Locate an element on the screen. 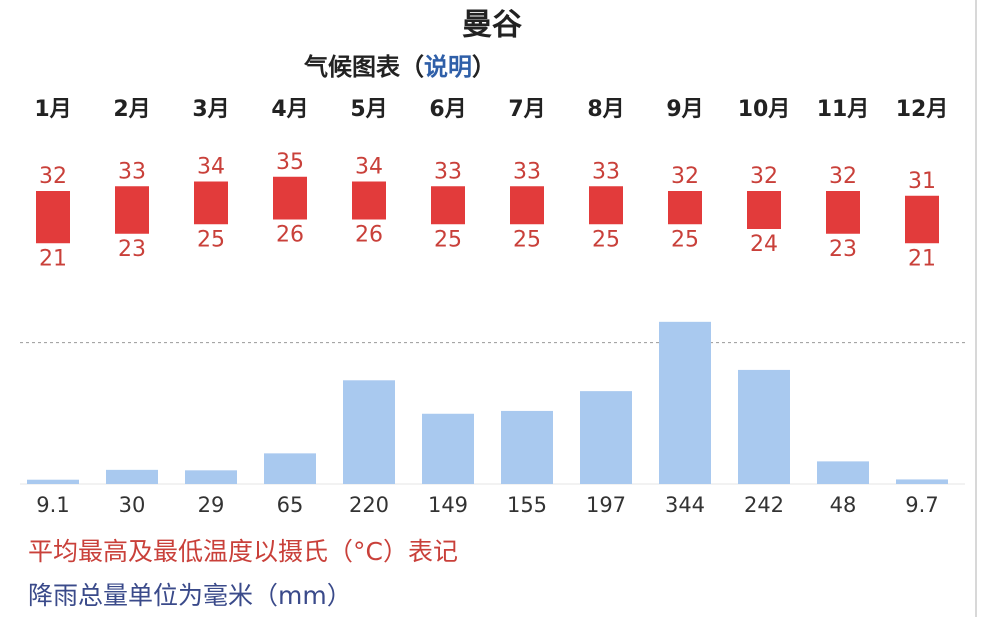 The image size is (985, 617). value-label: 149 is located at coordinates (448, 505).